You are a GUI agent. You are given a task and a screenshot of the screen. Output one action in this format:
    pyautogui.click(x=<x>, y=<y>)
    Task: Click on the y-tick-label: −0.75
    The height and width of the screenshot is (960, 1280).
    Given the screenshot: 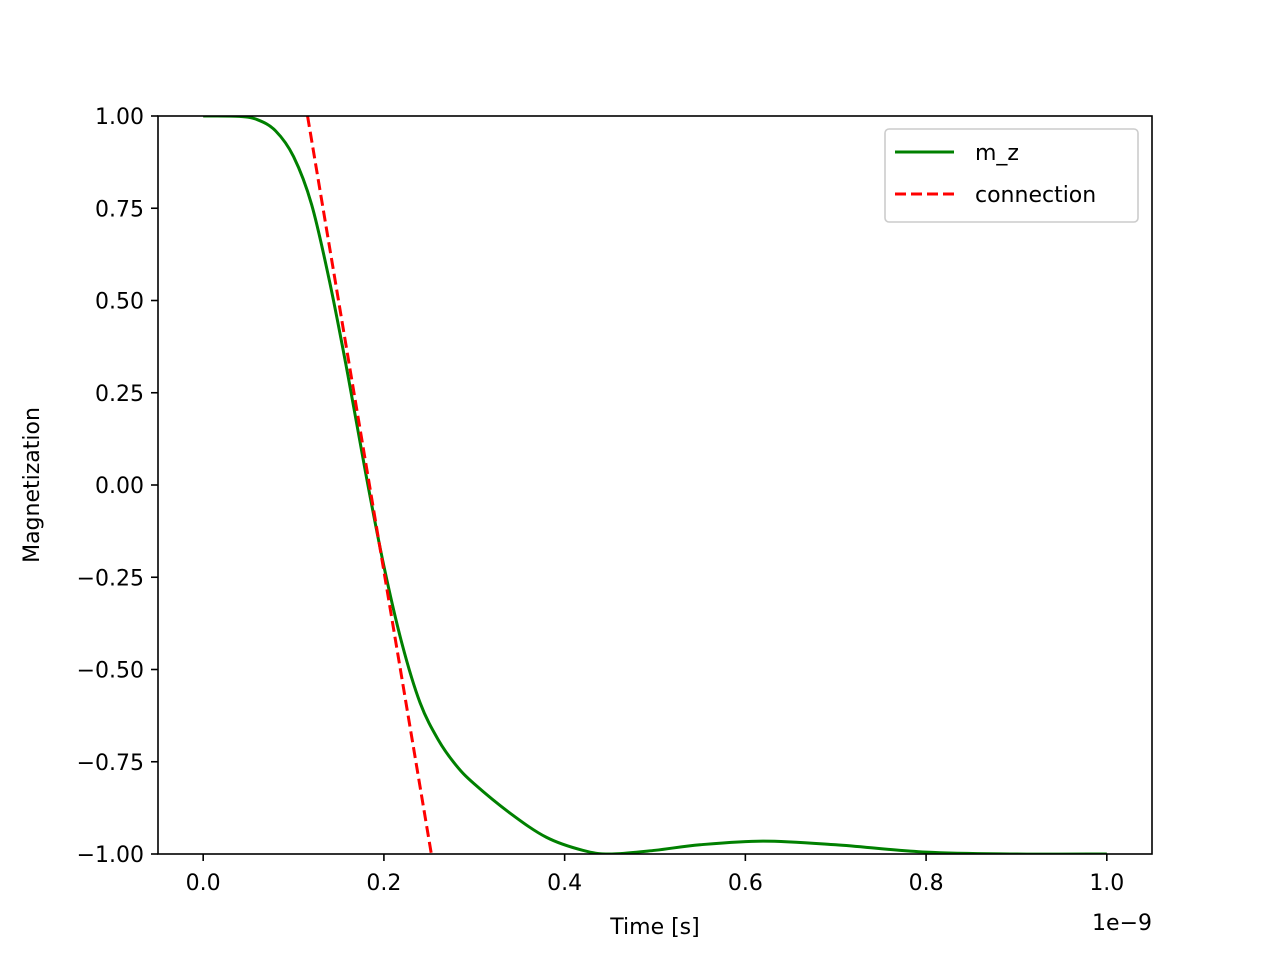 What is the action you would take?
    pyautogui.click(x=110, y=763)
    